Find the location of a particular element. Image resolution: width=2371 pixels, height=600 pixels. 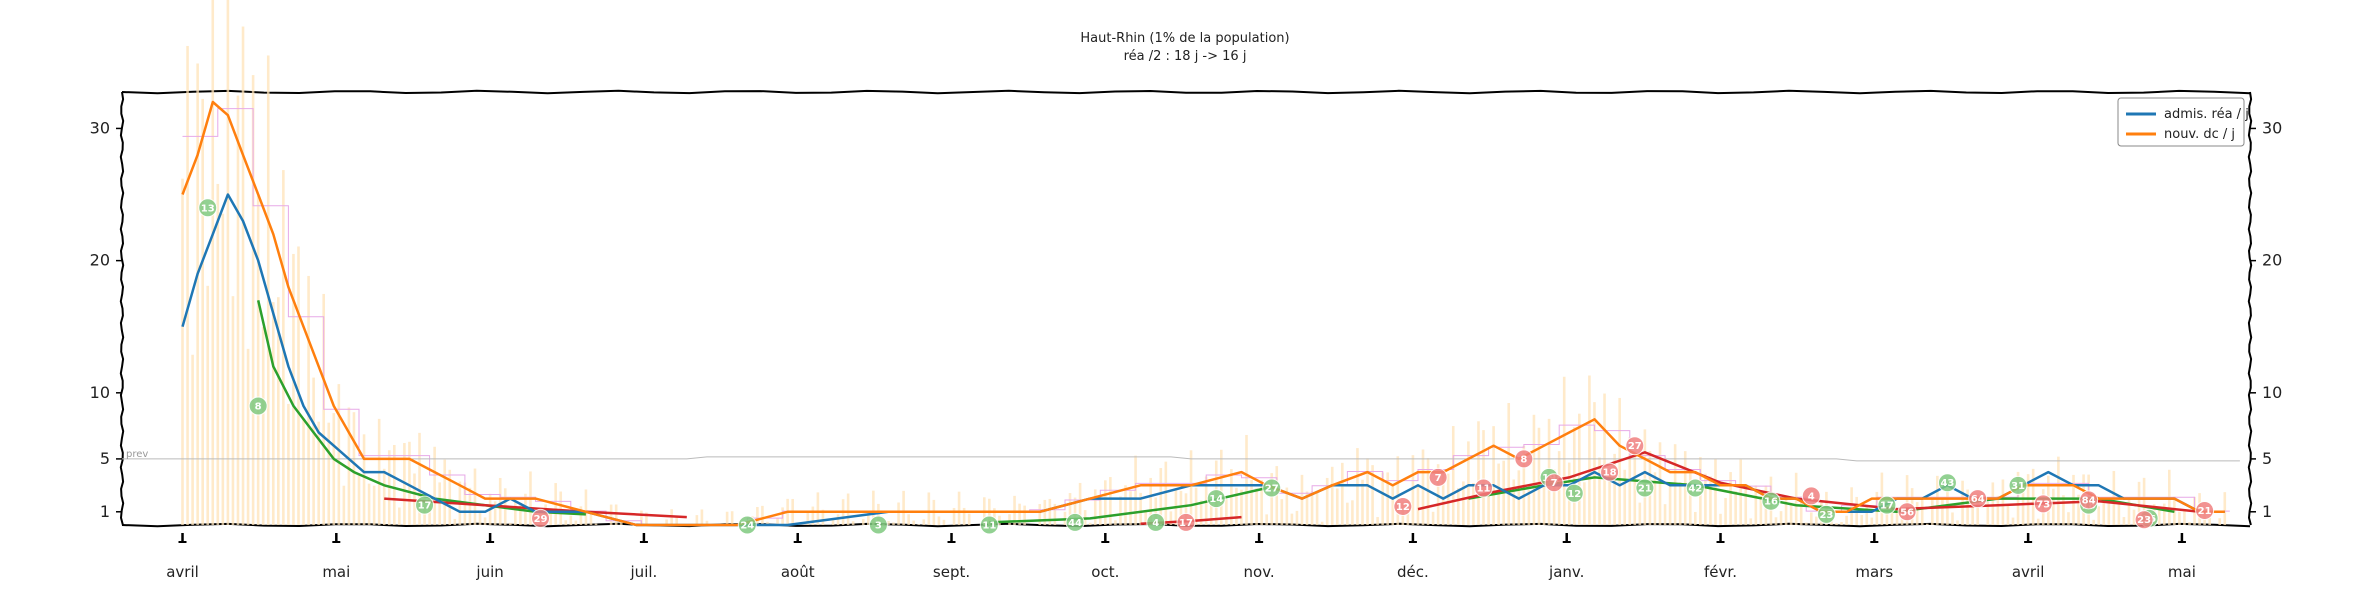

annotation-green-label: 14 is located at coordinates (1216, 499).